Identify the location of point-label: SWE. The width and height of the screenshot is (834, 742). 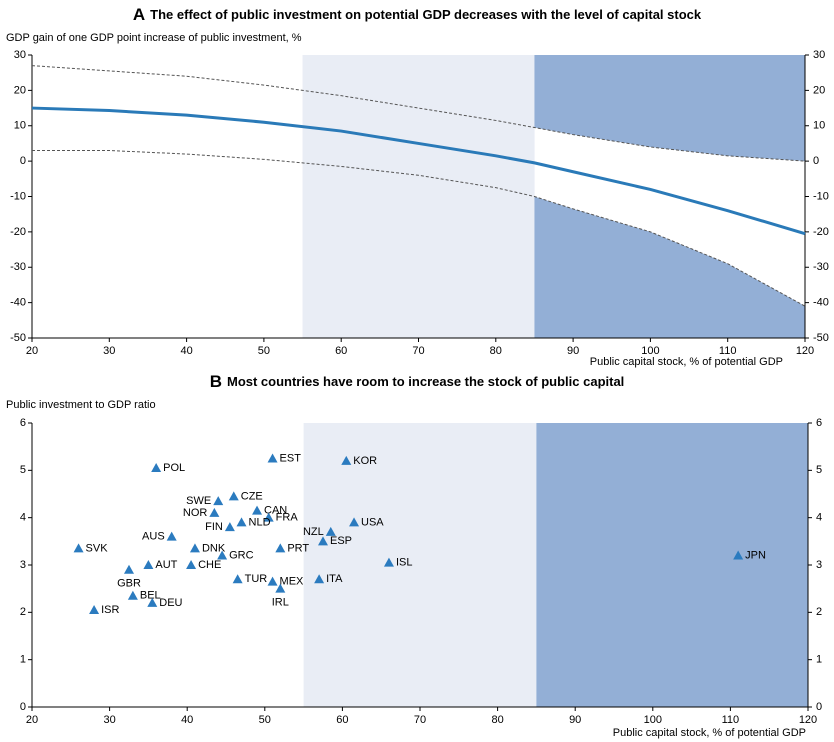
(198, 501).